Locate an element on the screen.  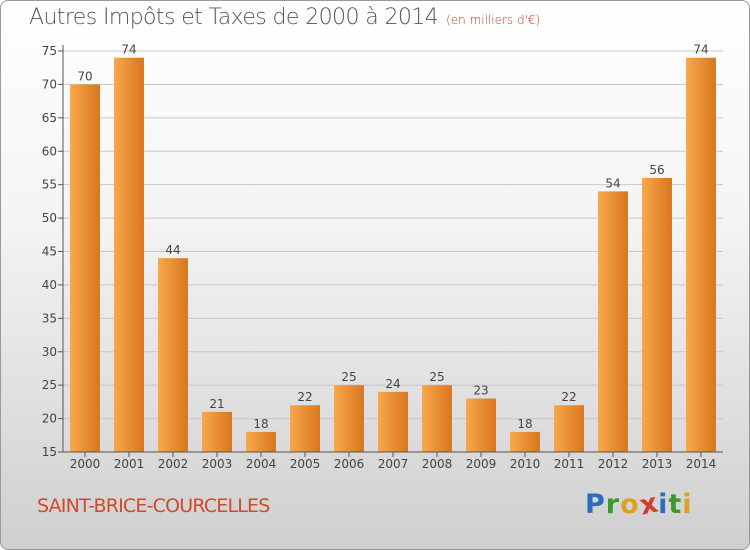
x-tick-label: 2002 is located at coordinates (173, 464).